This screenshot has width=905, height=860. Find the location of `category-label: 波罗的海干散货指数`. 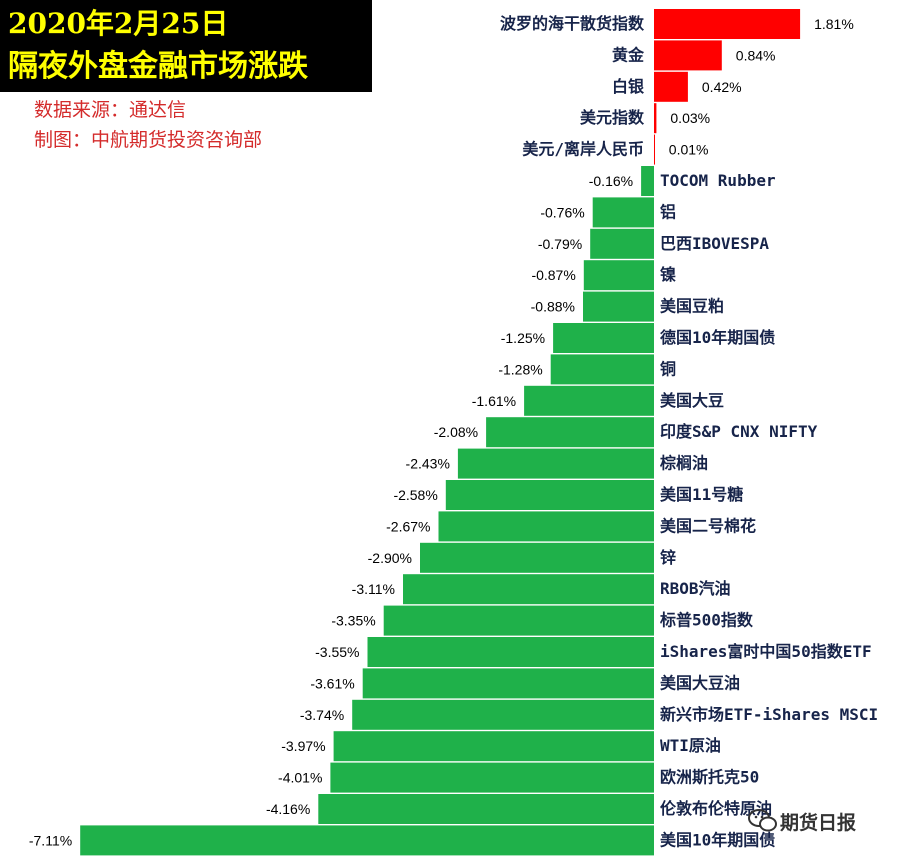

category-label: 波罗的海干散货指数 is located at coordinates (572, 23).